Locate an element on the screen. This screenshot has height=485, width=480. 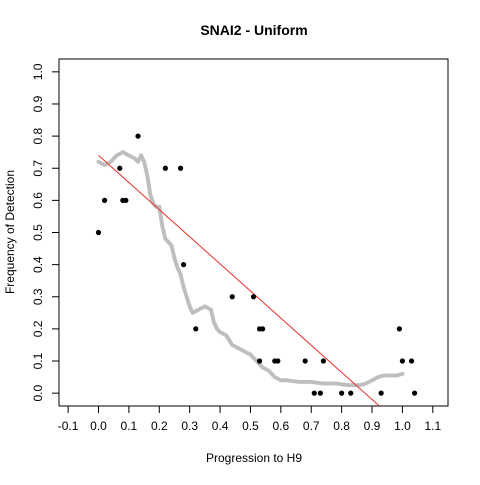
y-tick-label: 0.2 is located at coordinates (38, 328).